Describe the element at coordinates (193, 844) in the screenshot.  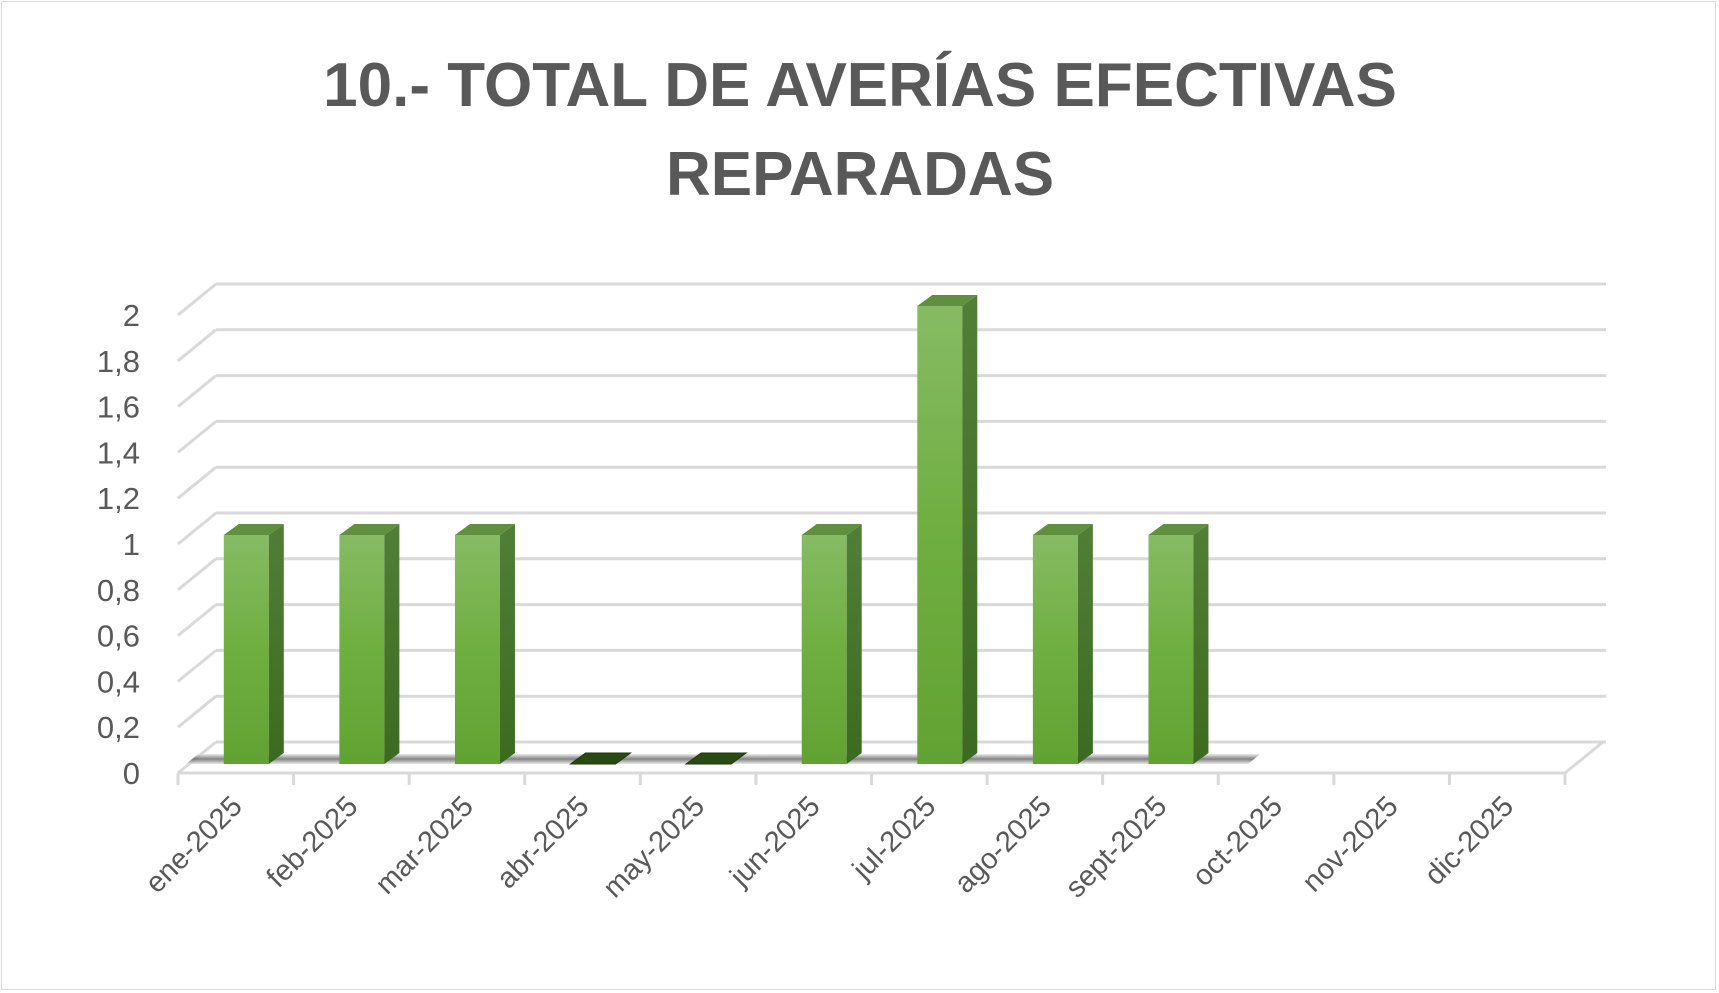
I see `x-tick-label: ene-2025` at that location.